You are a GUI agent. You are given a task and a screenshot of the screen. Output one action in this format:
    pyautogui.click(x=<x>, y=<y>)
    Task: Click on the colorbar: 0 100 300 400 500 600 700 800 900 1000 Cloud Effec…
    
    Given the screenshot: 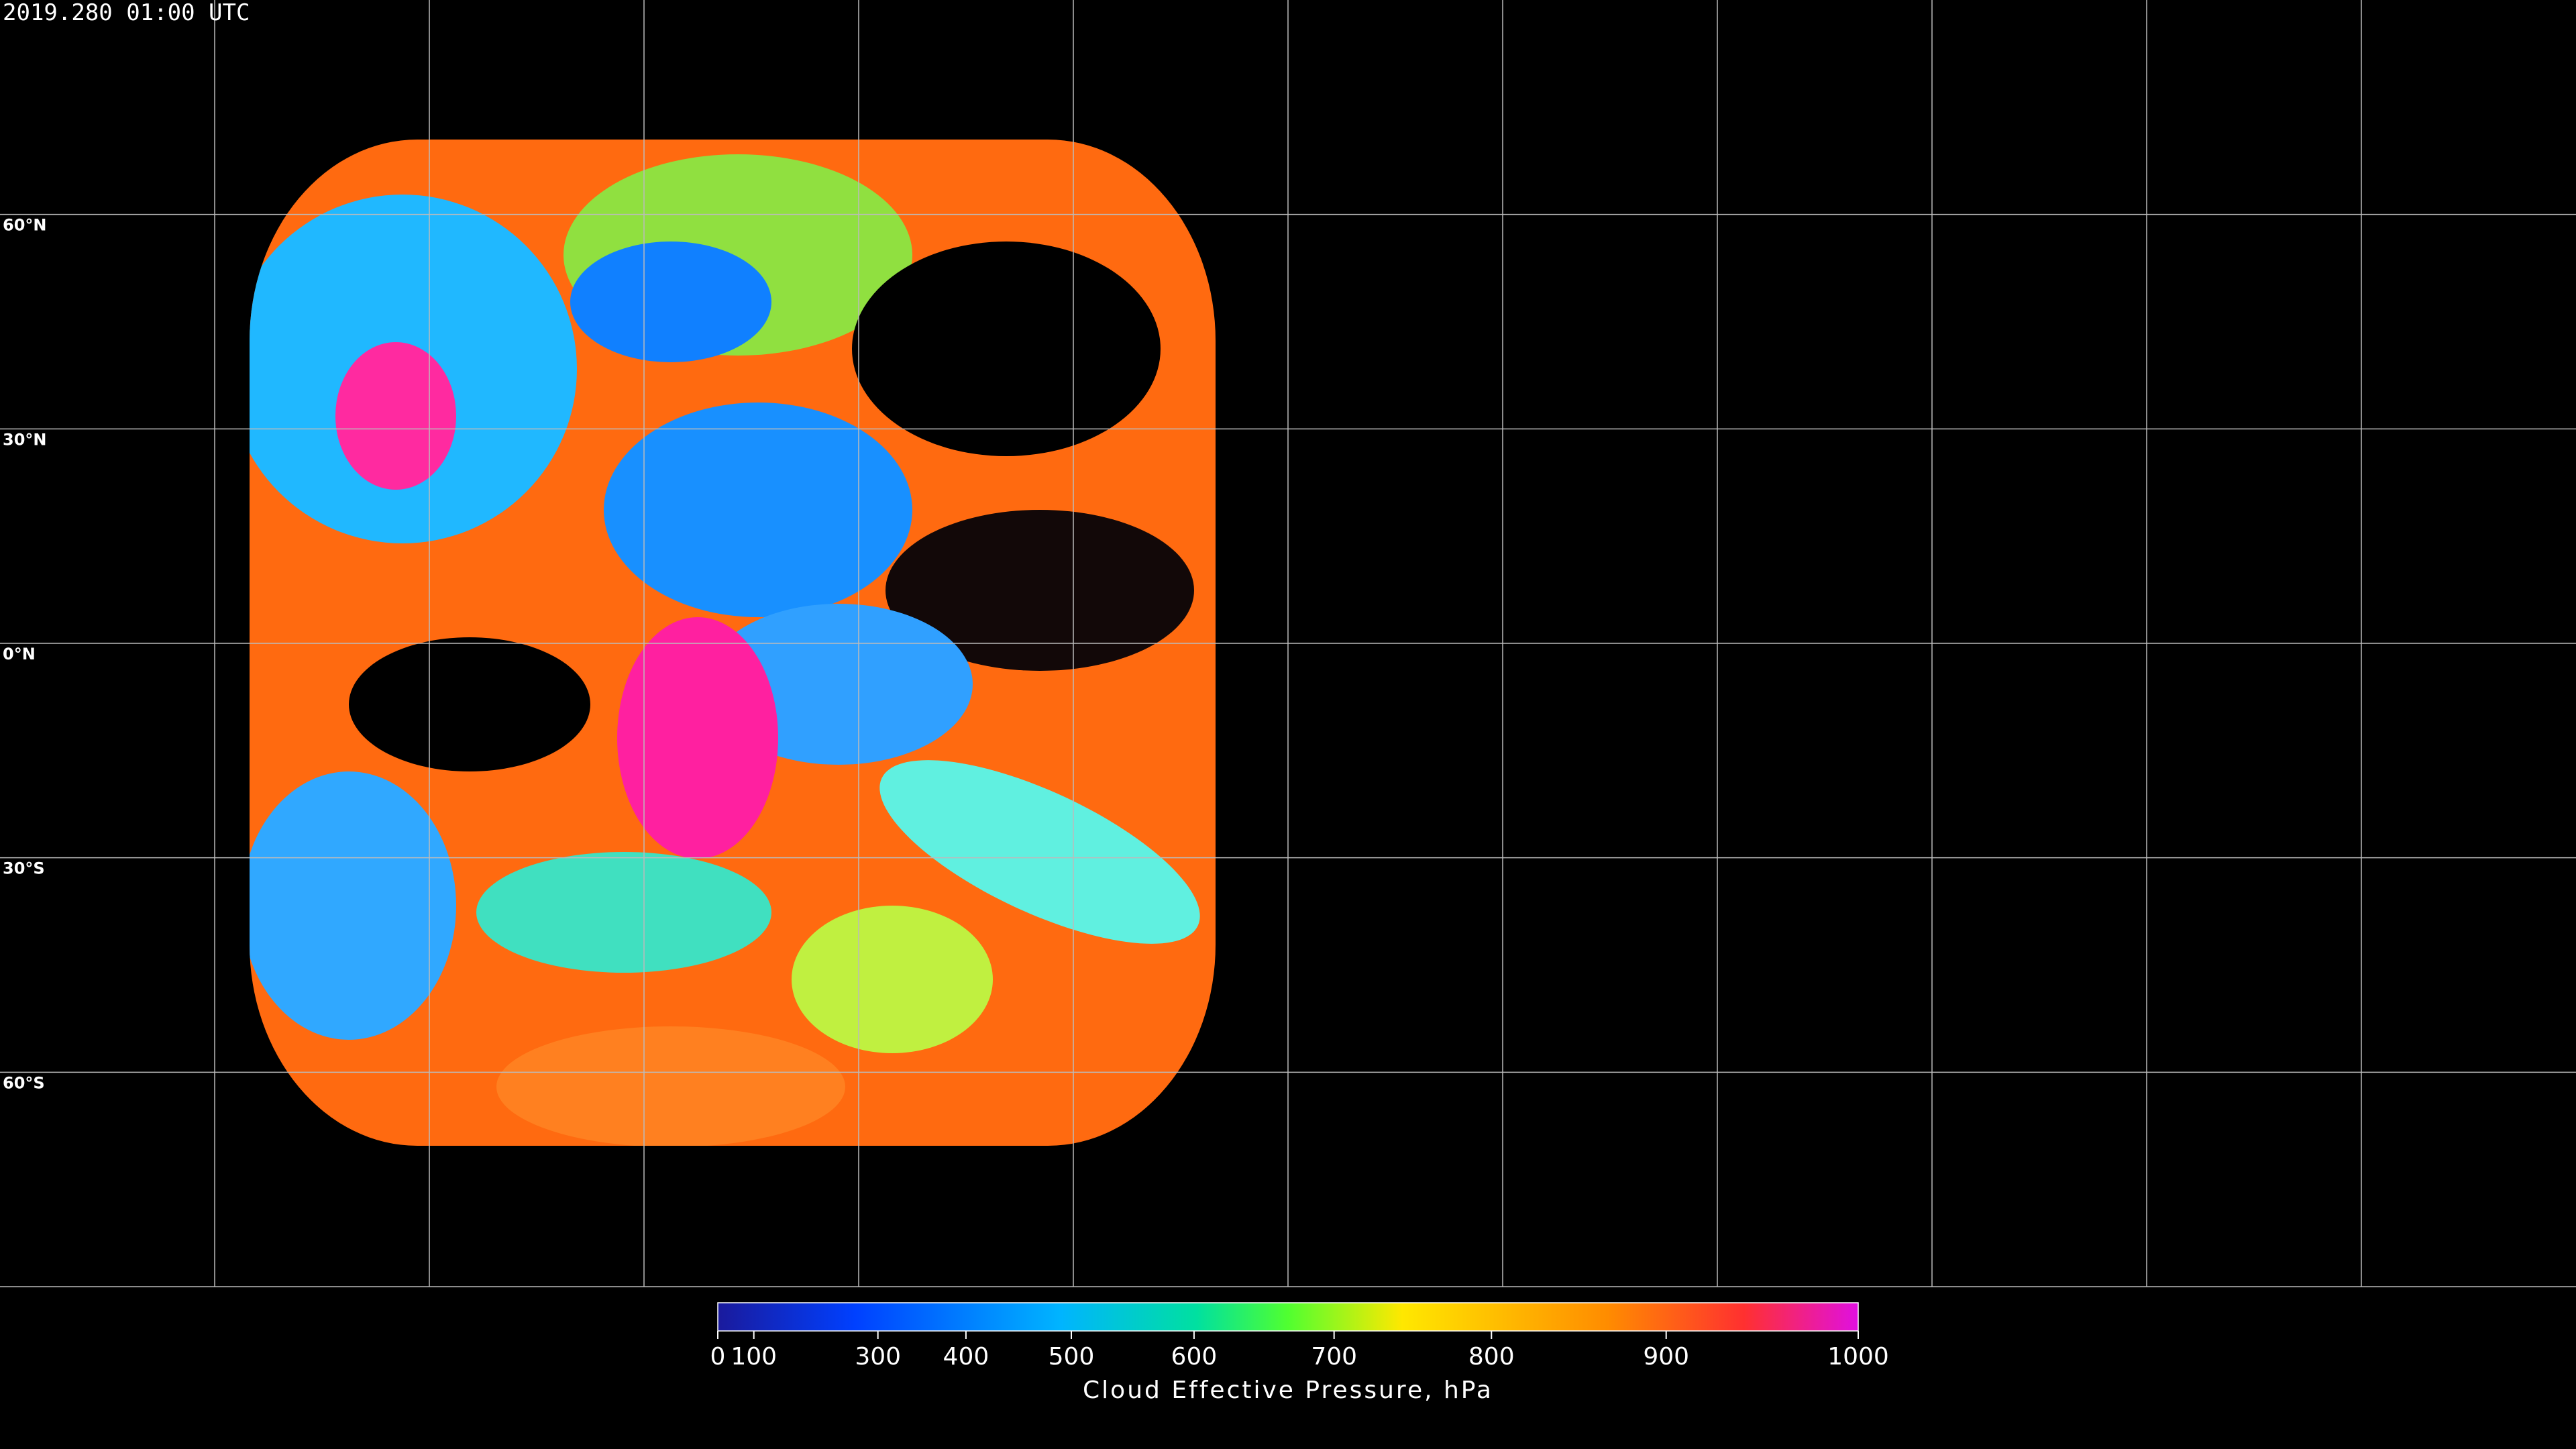 What is the action you would take?
    pyautogui.click(x=1299, y=1353)
    